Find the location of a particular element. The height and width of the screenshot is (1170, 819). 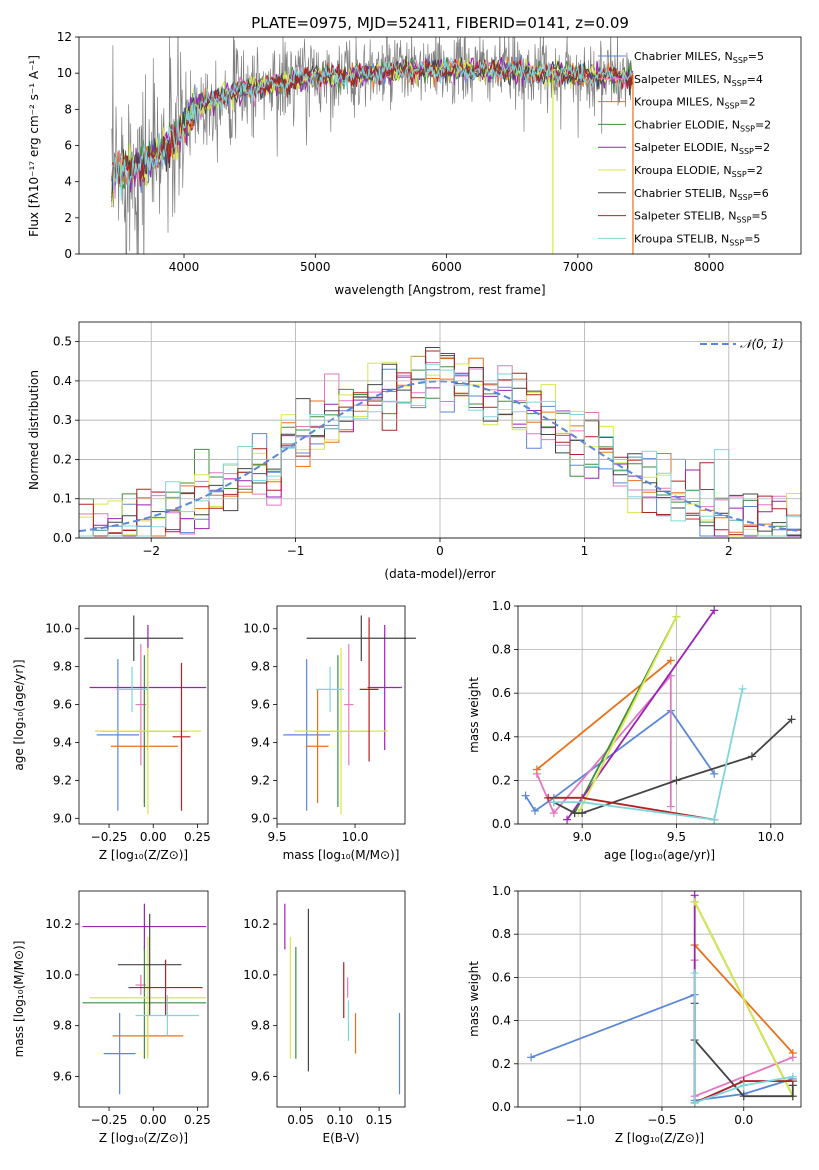

x-tick-label: 9.0 is located at coordinates (582, 837).